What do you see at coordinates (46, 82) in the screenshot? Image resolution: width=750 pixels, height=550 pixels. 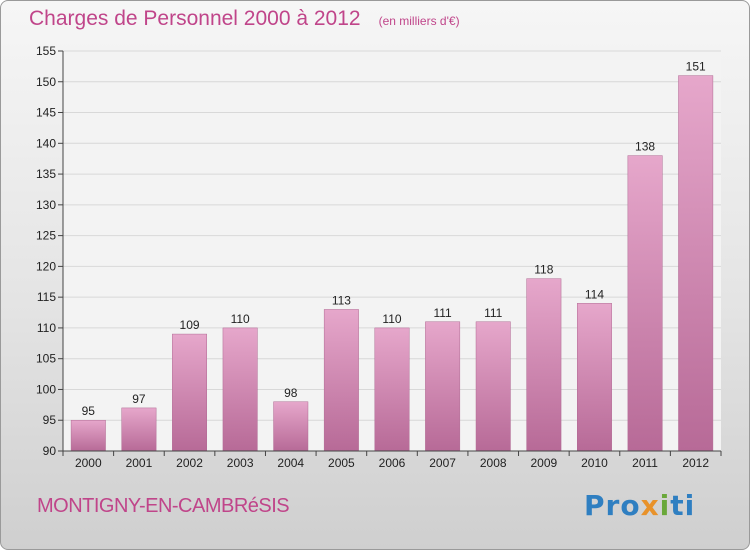 I see `y-tick-label: 150` at bounding box center [46, 82].